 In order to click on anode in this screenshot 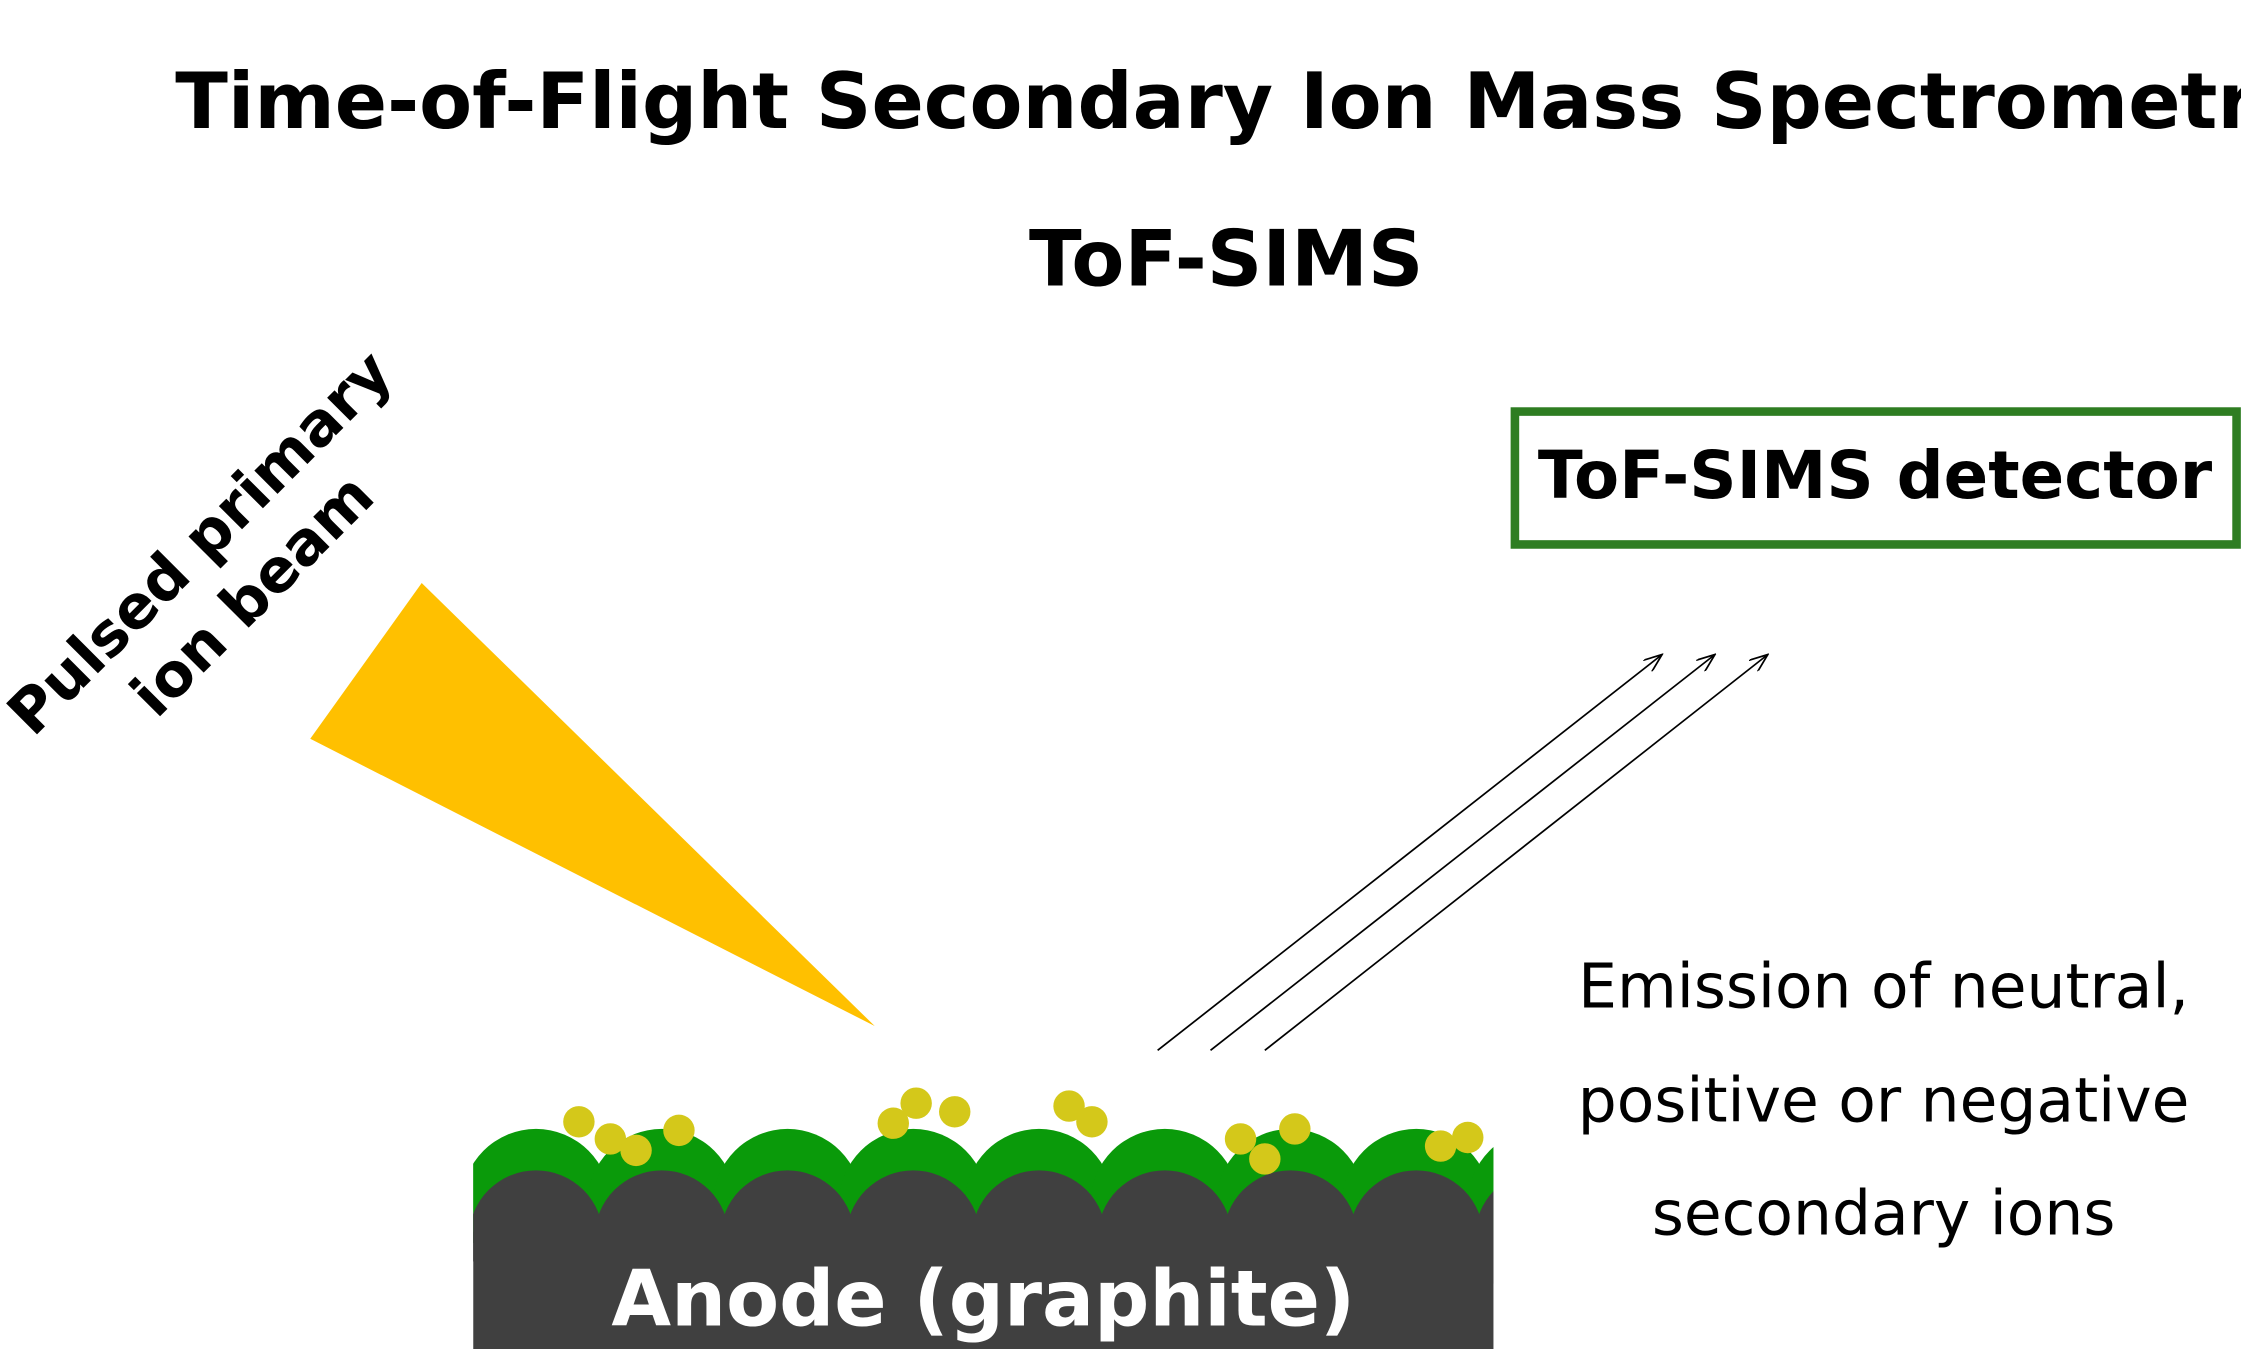, I will do `click(983, 1238)`.